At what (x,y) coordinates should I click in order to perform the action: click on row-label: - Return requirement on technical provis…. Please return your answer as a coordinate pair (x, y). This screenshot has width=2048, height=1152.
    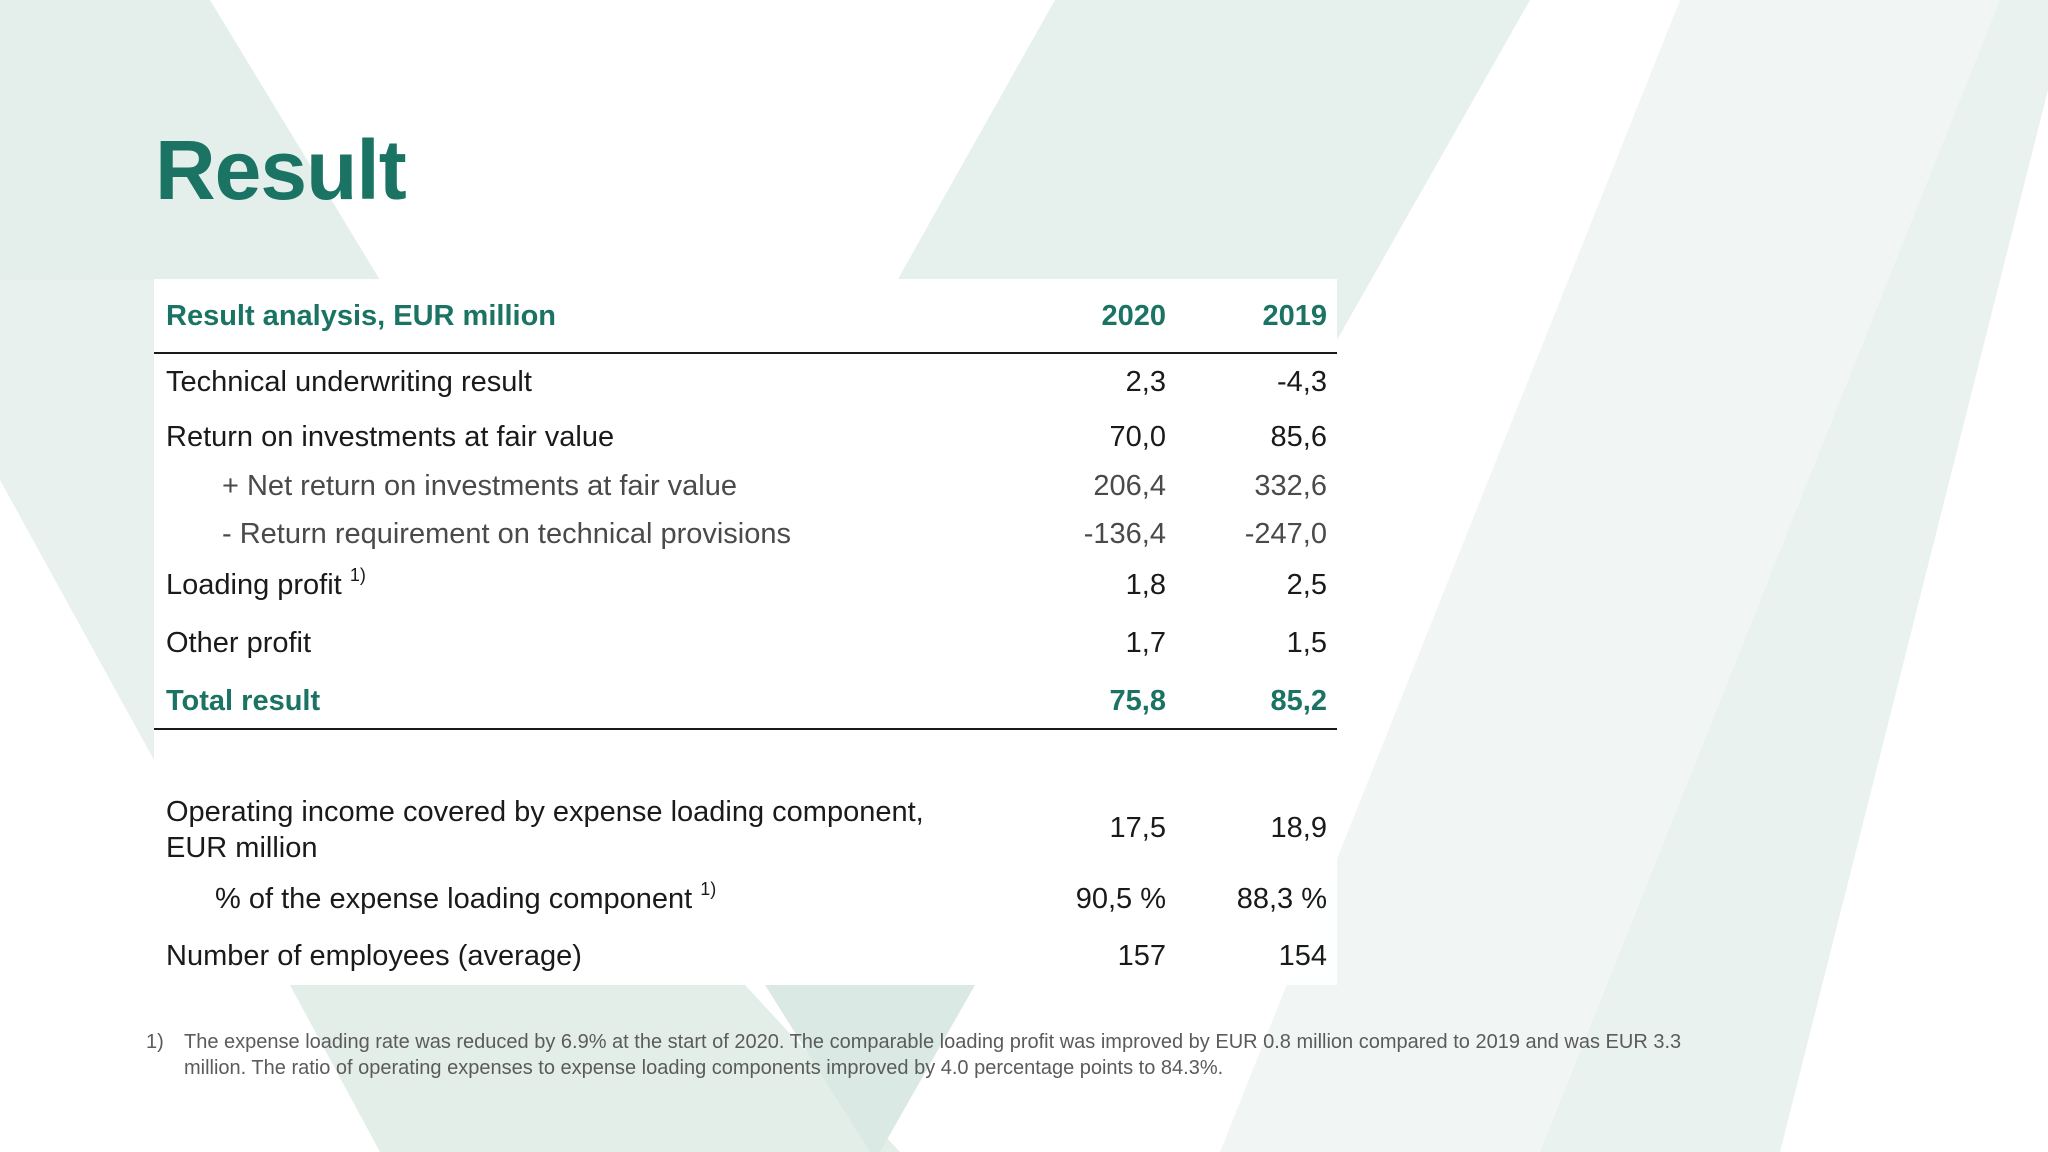
    Looking at the image, I should click on (506, 534).